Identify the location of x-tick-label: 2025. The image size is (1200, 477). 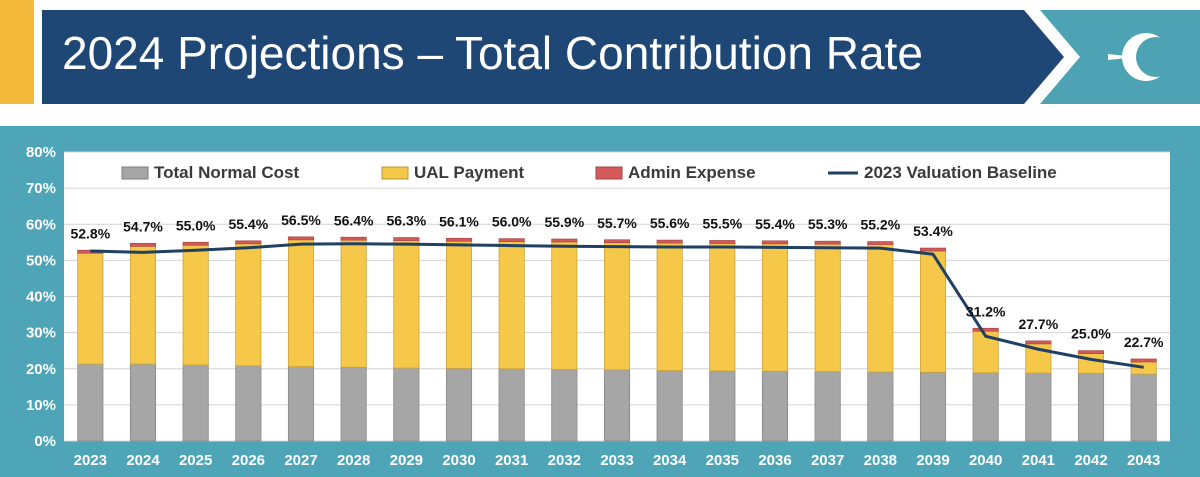
(195, 460).